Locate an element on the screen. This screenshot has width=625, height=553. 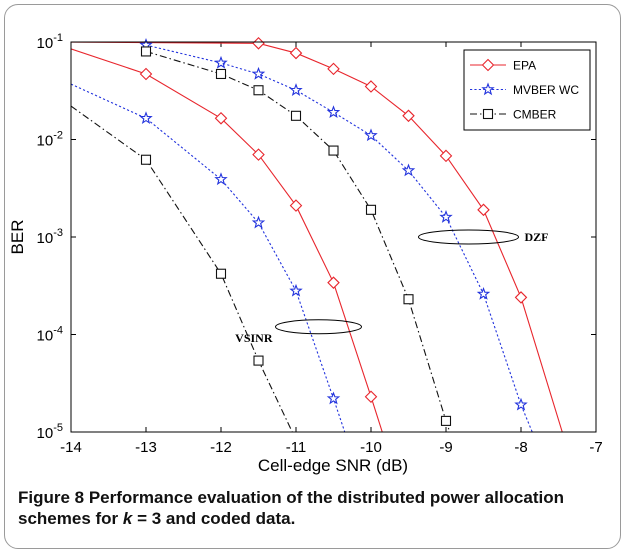
legend: EPA MVBER WC CMBER is located at coordinates (527, 90).